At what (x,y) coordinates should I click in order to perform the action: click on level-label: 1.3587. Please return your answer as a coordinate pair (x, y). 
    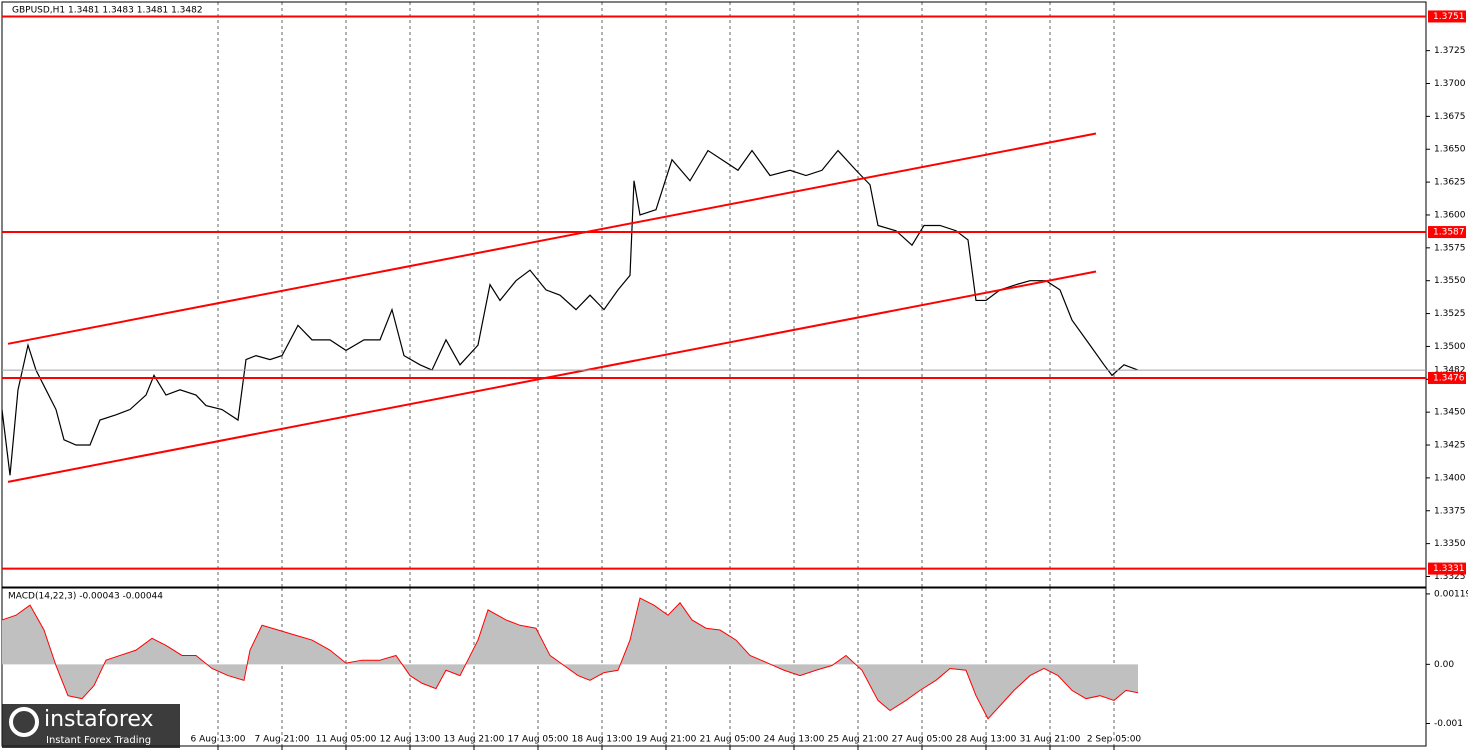
    Looking at the image, I should click on (1449, 233).